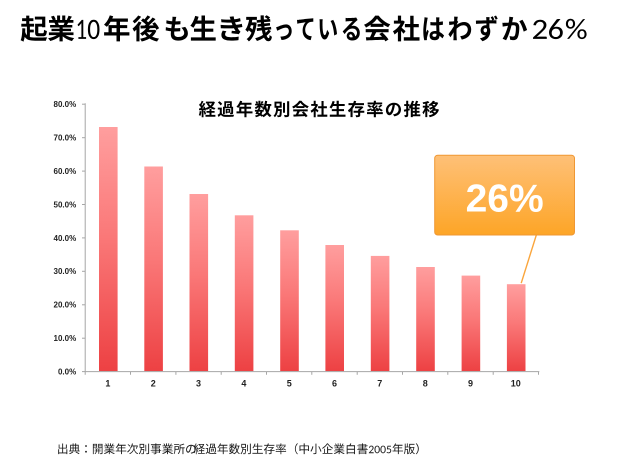  Describe the element at coordinates (505, 199) in the screenshot. I see `svg-text: 26%` at that location.